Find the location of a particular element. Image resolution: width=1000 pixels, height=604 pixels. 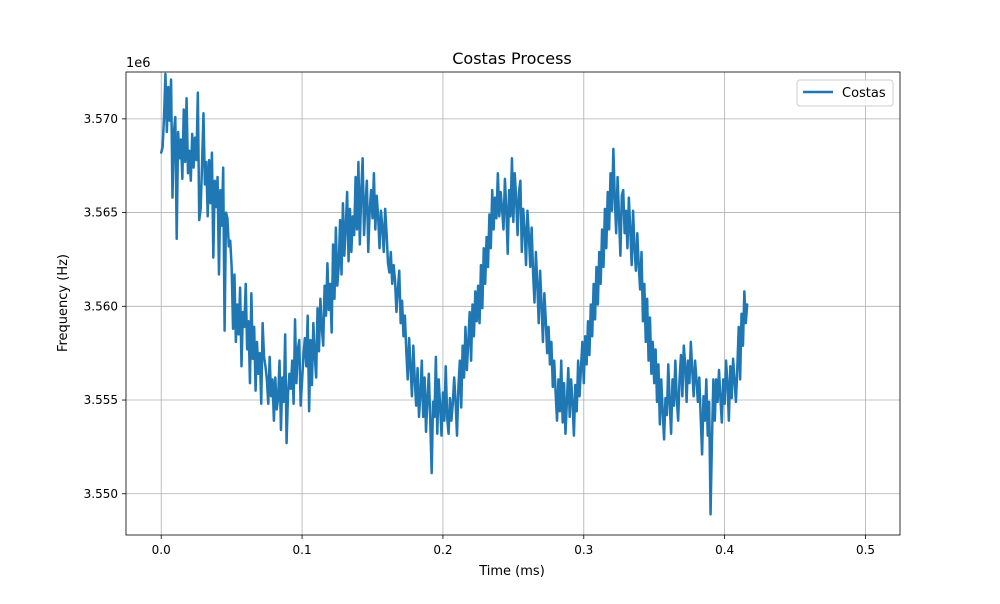

y-offset-label: 1e6 is located at coordinates (138, 63).